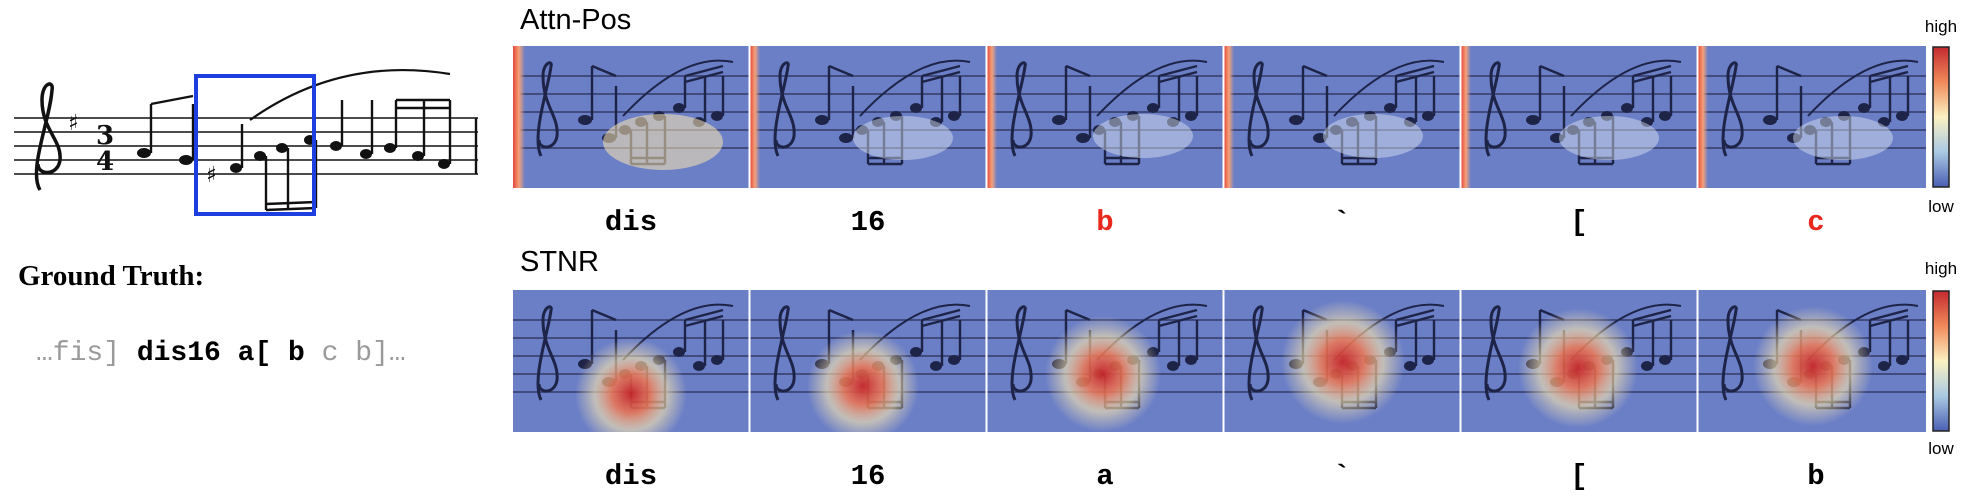 The image size is (1973, 503). What do you see at coordinates (1941, 268) in the screenshot?
I see `stnr-colorbar-high: high` at bounding box center [1941, 268].